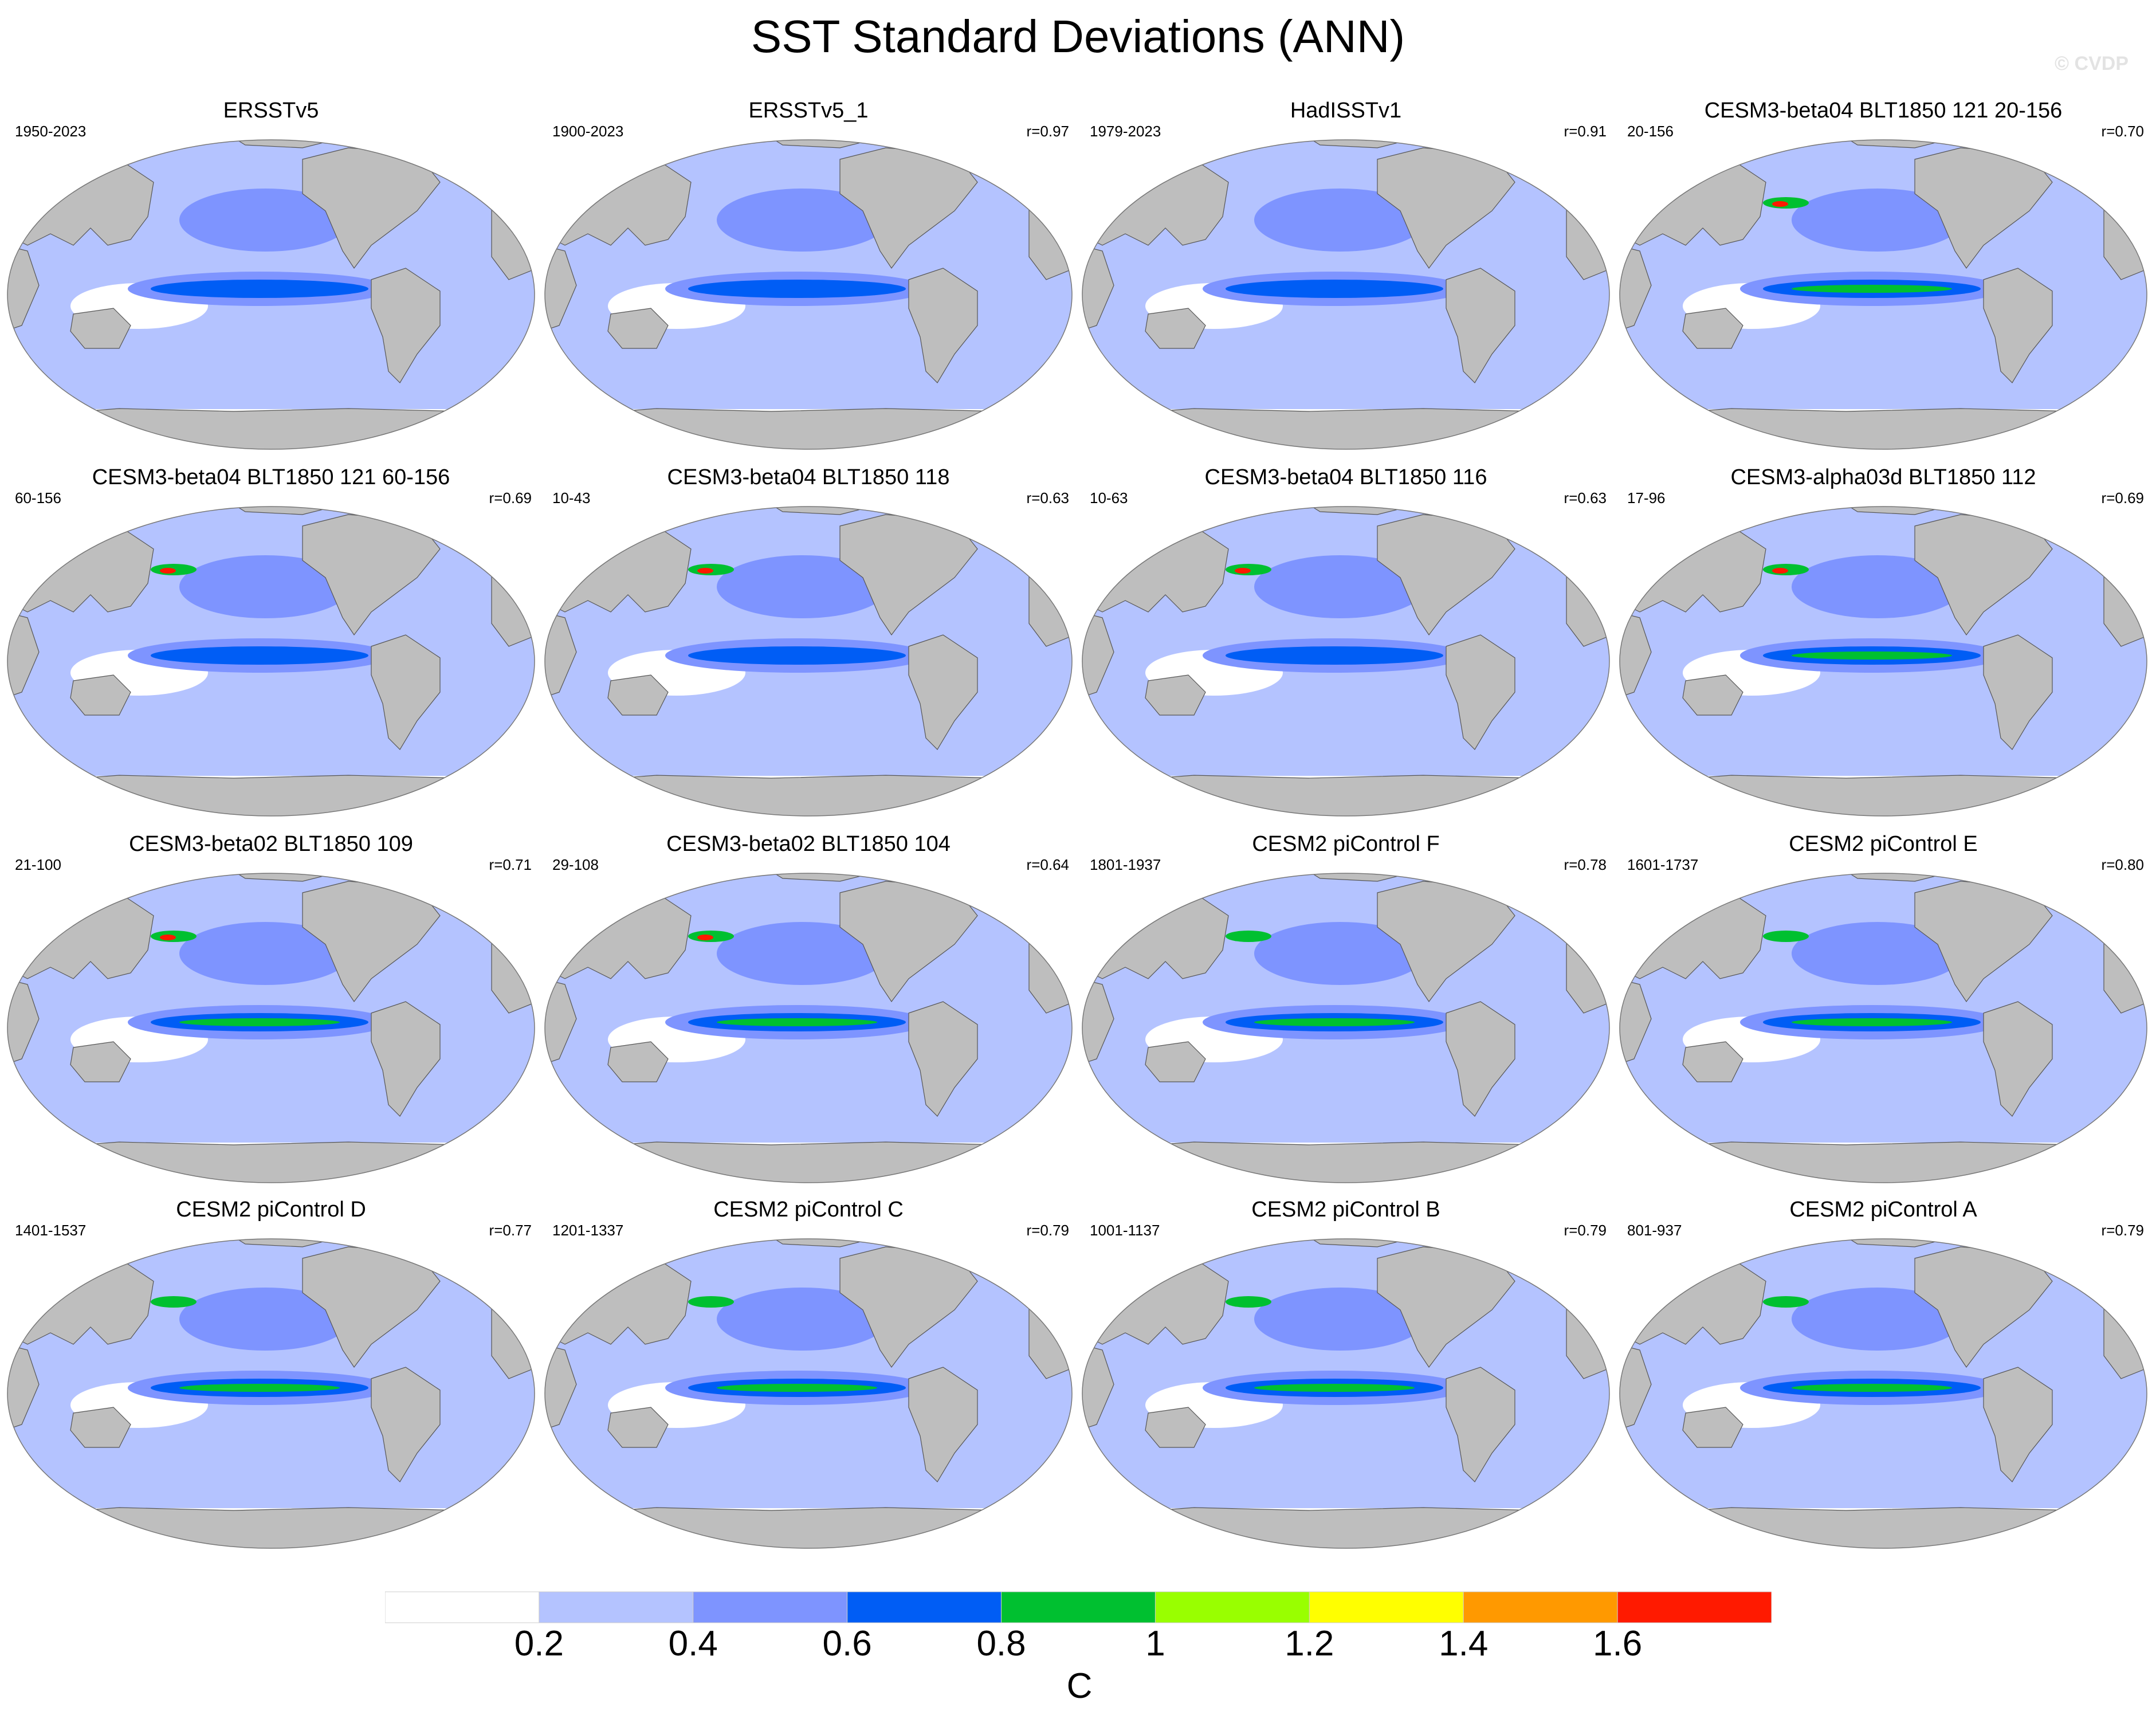  Describe the element at coordinates (1646, 498) in the screenshot. I see `panel-years: 17-96` at that location.